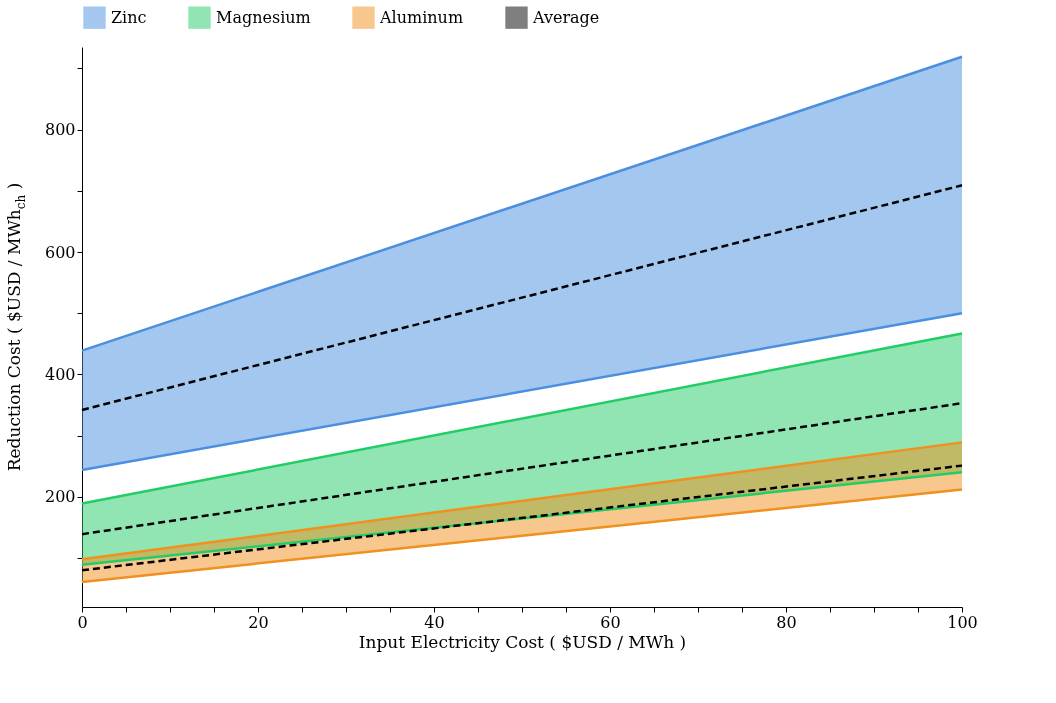 This screenshot has width=1056, height=703. I want to click on legend-label: Aluminum, so click(421, 17).